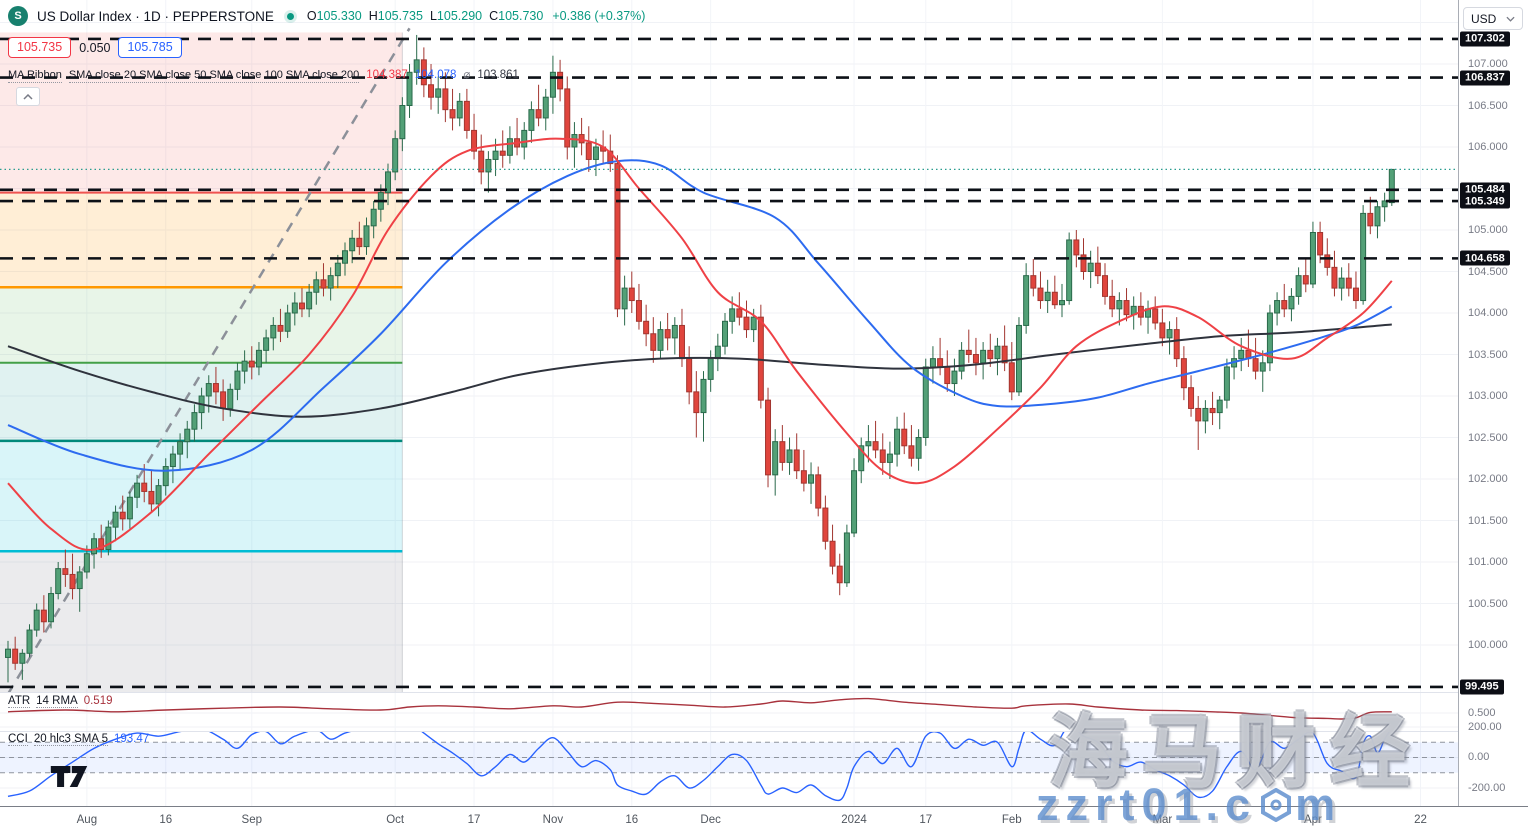 This screenshot has height=834, width=1528. I want to click on currency-dropdown: USD, so click(1493, 18).